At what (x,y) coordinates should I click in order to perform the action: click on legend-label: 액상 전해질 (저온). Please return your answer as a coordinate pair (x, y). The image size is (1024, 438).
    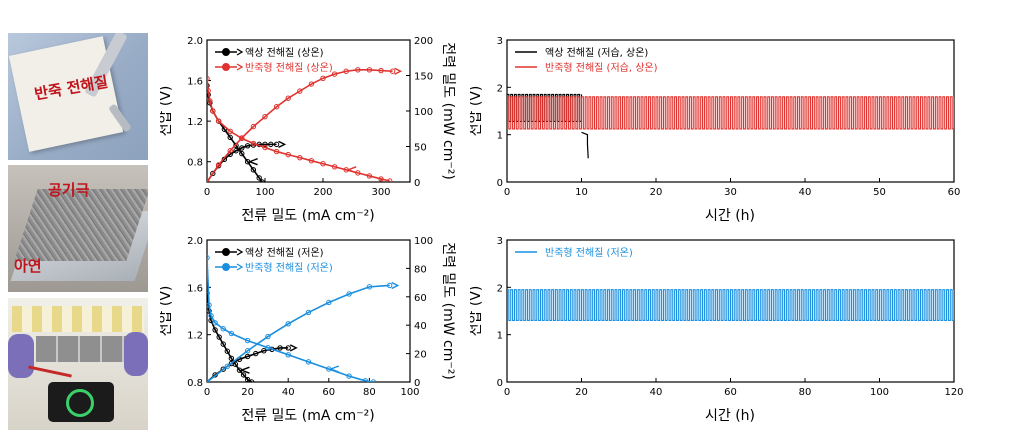
    Looking at the image, I should click on (284, 252).